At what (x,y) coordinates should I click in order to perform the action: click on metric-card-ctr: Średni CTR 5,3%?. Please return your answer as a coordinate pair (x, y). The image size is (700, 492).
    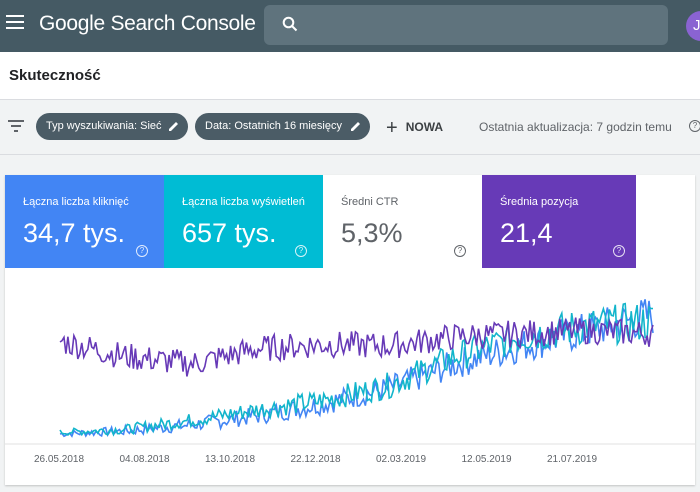
    Looking at the image, I should click on (402, 221).